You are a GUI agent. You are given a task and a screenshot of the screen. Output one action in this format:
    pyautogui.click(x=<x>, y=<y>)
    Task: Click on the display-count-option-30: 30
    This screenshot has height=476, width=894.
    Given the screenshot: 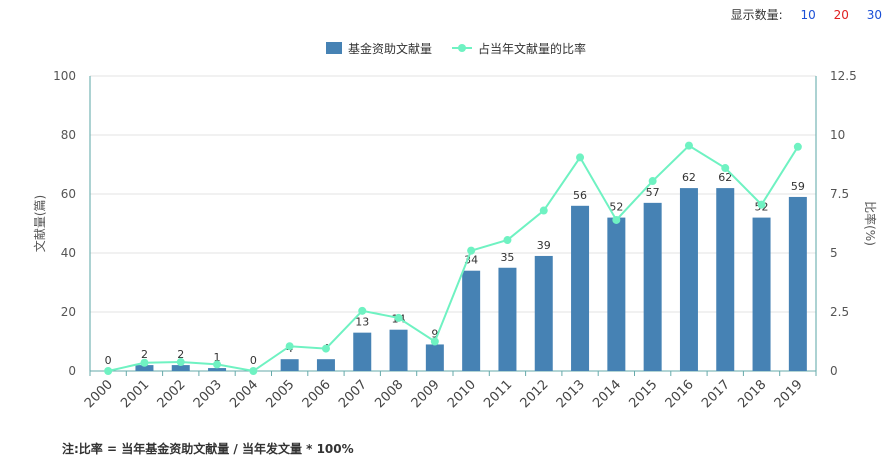 What is the action you would take?
    pyautogui.click(x=874, y=15)
    